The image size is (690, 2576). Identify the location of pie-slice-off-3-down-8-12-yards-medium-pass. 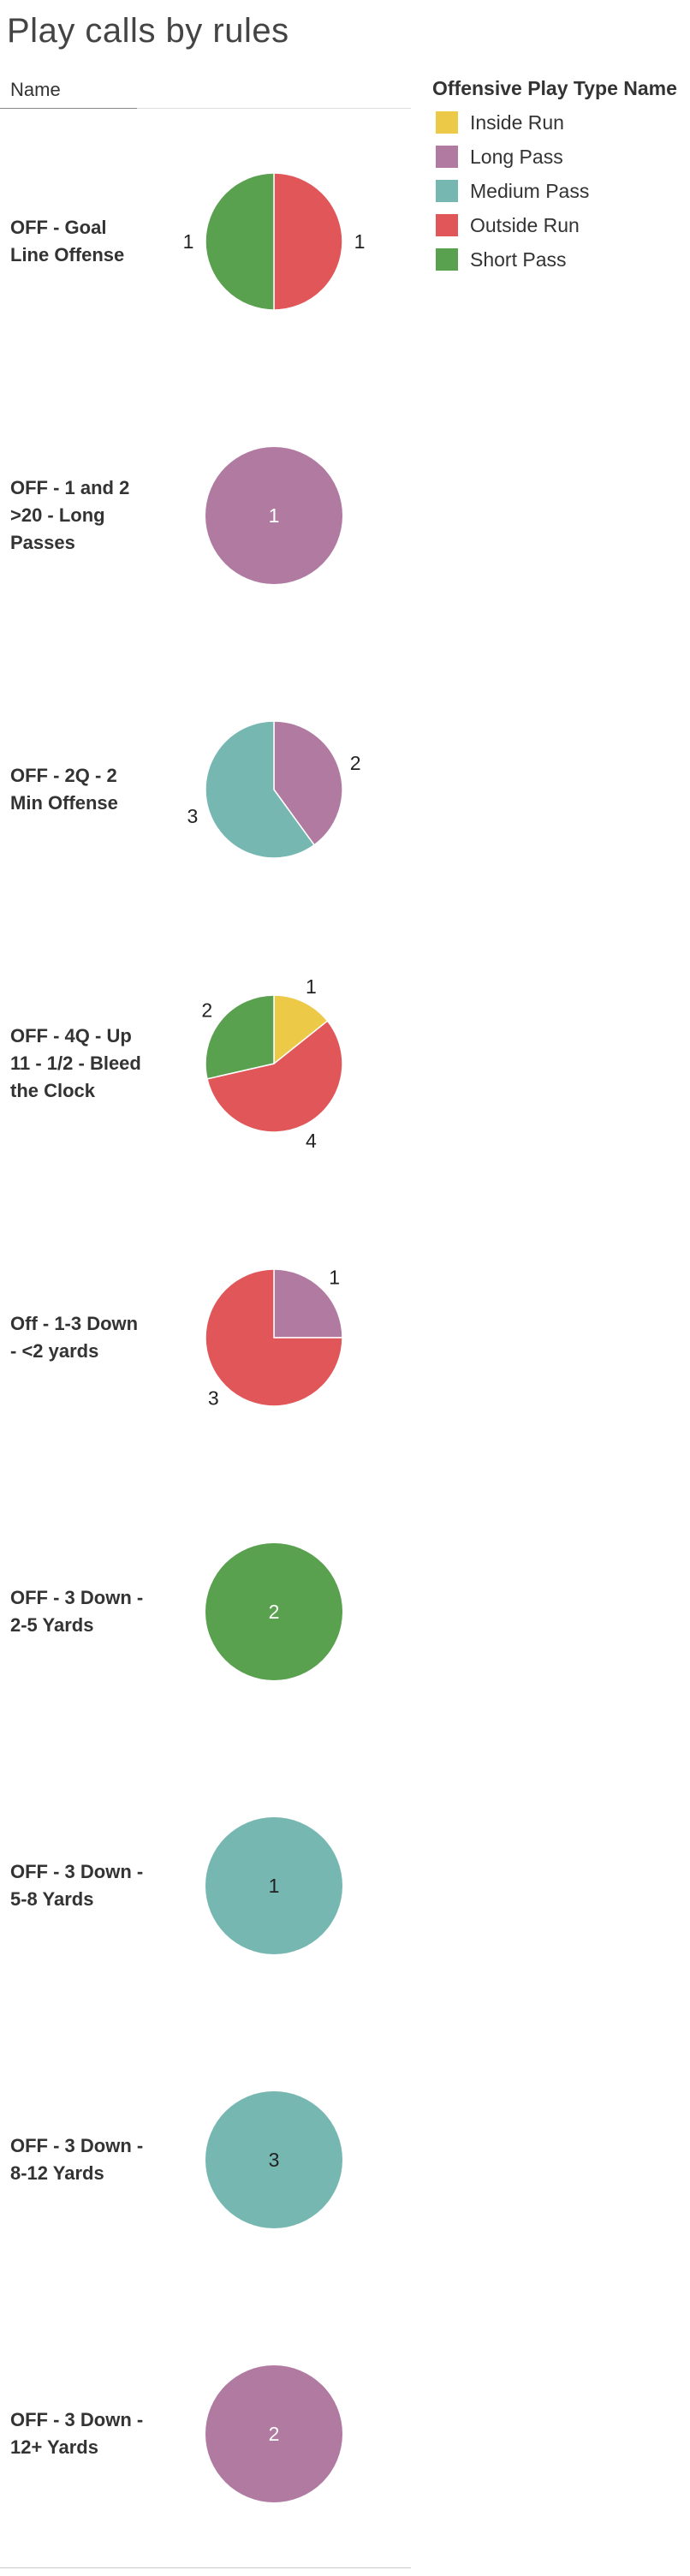
(273, 2159).